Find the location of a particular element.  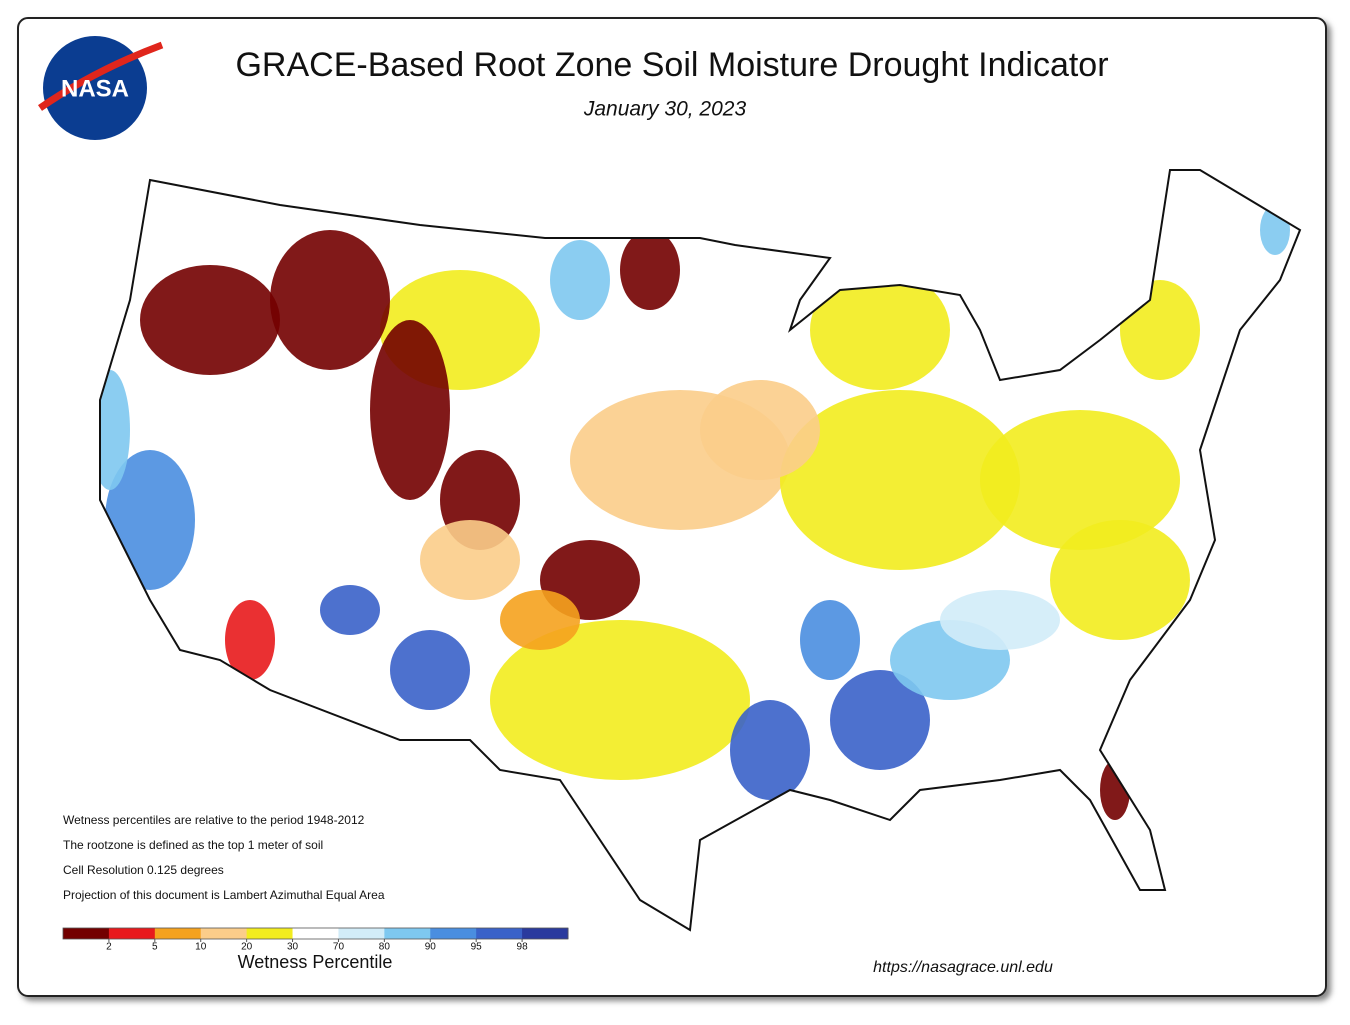

date: January 30, 2023 is located at coordinates (665, 109).